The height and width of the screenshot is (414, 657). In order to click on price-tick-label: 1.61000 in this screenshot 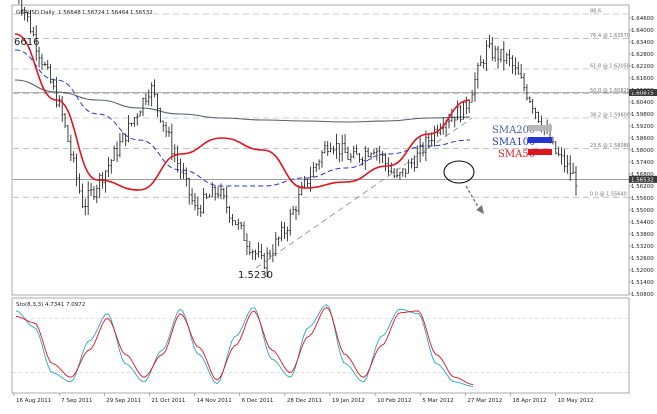, I will do `click(642, 91)`.